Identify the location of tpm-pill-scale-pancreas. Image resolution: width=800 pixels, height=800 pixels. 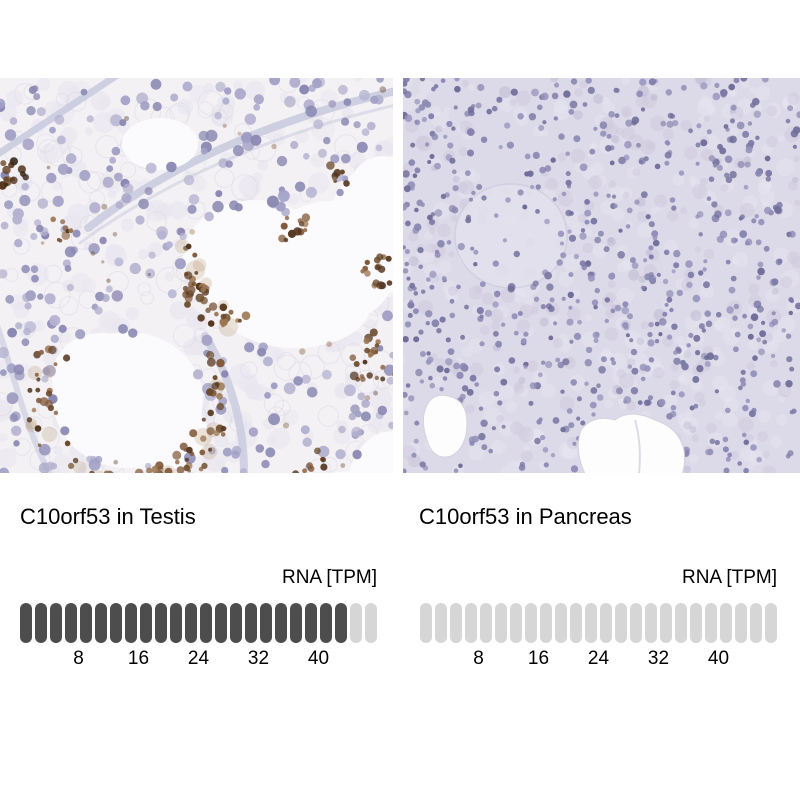
(598, 623).